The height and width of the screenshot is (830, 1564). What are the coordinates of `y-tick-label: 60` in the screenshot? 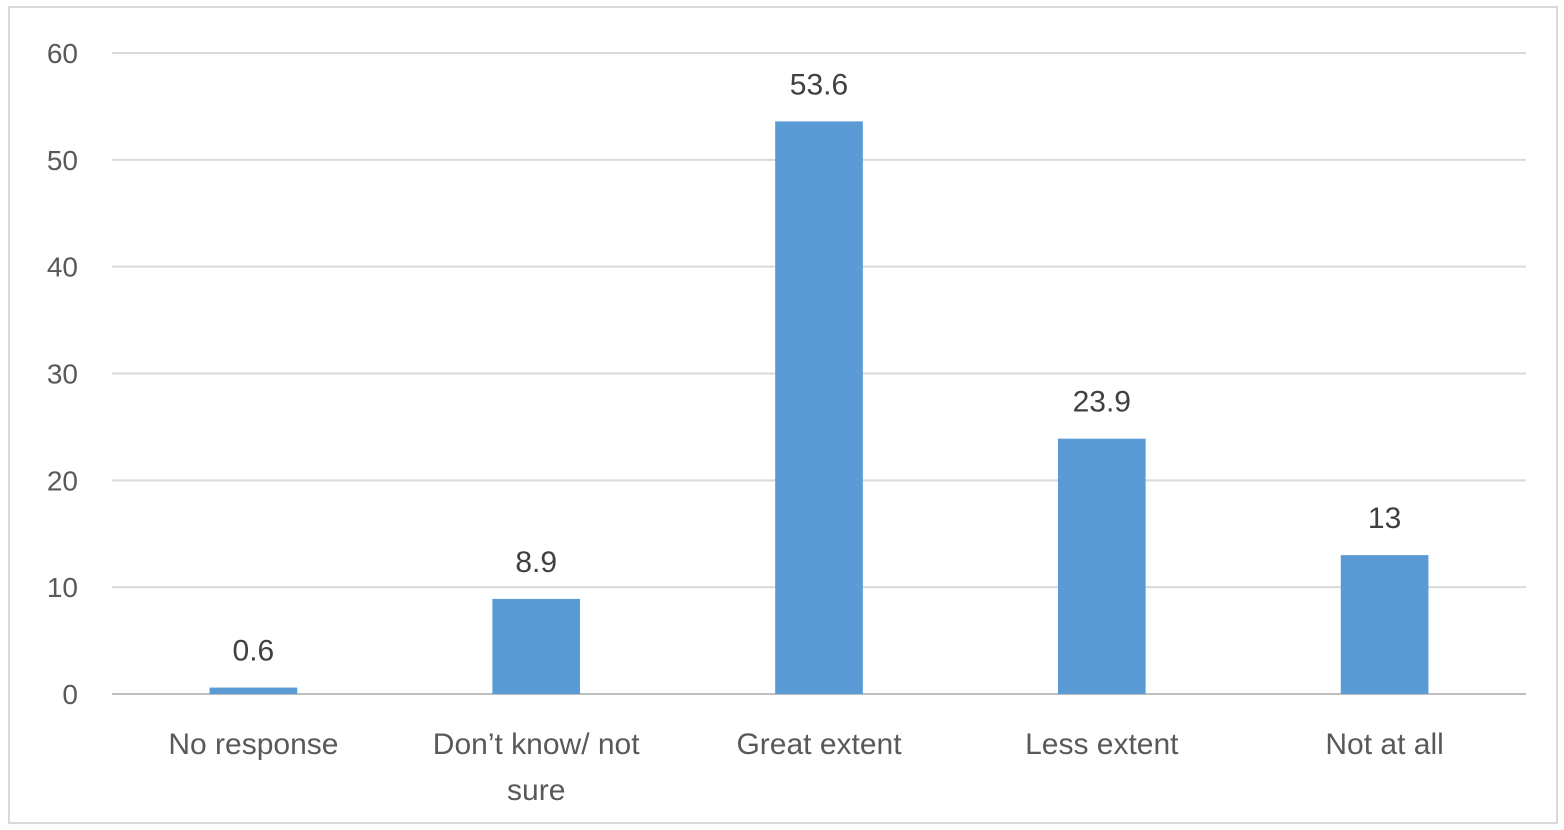 It's located at (62, 53).